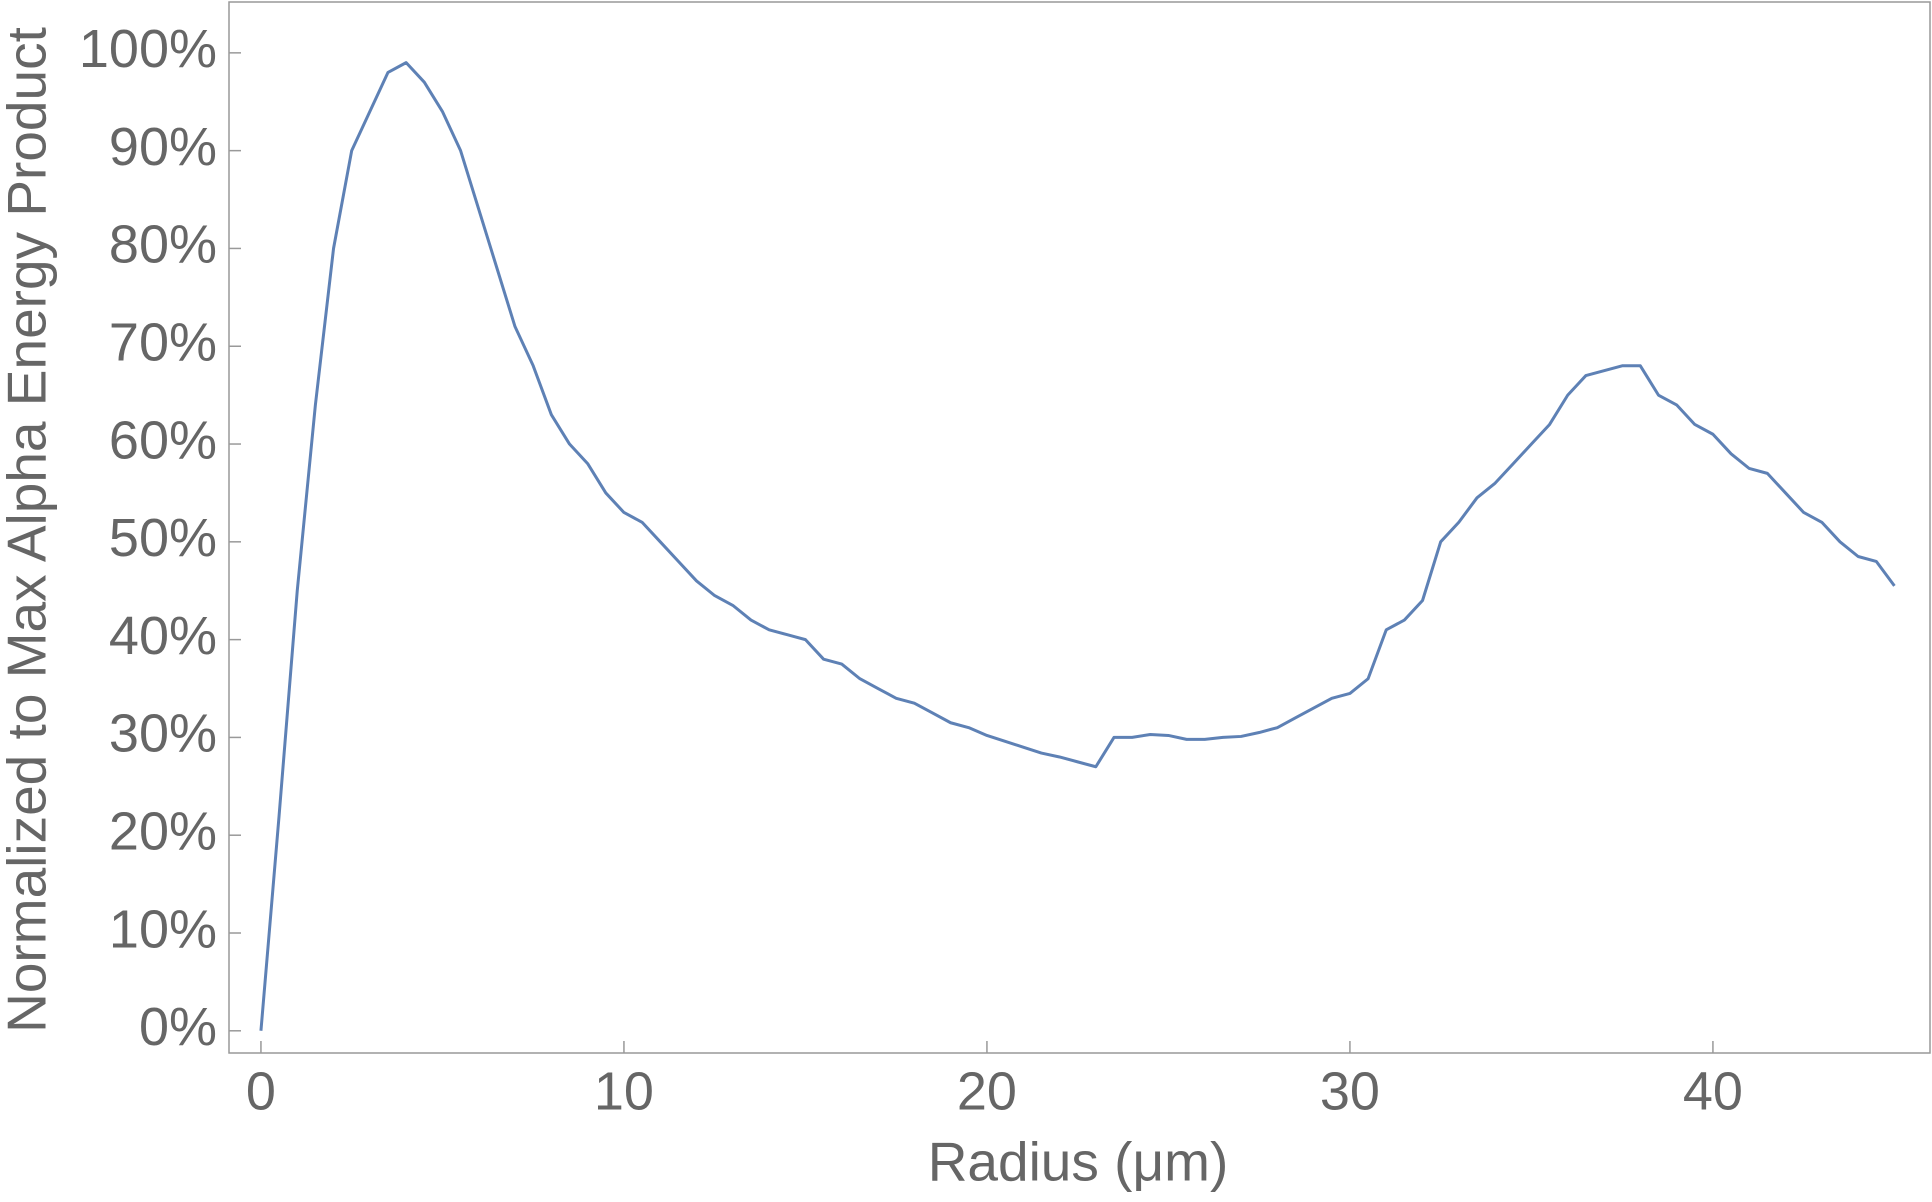  I want to click on y-tick-label: 50%, so click(163, 538).